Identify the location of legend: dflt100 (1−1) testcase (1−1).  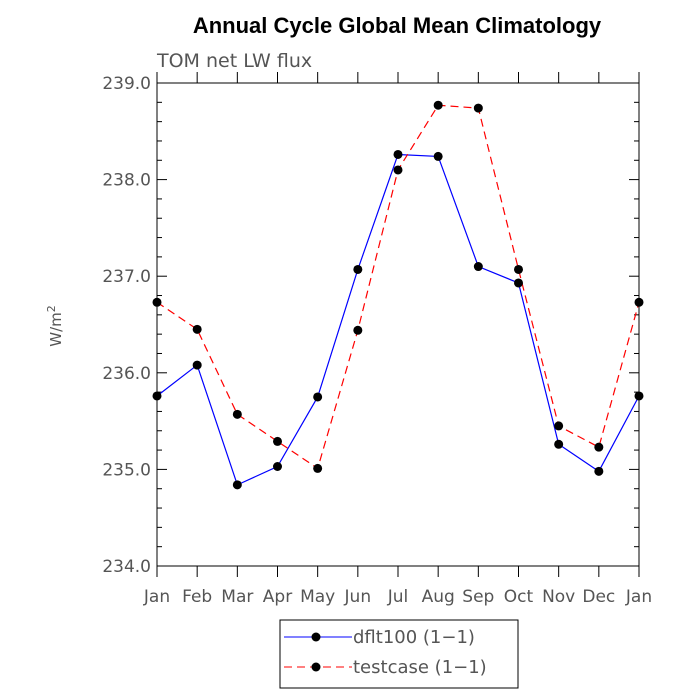
(399, 654).